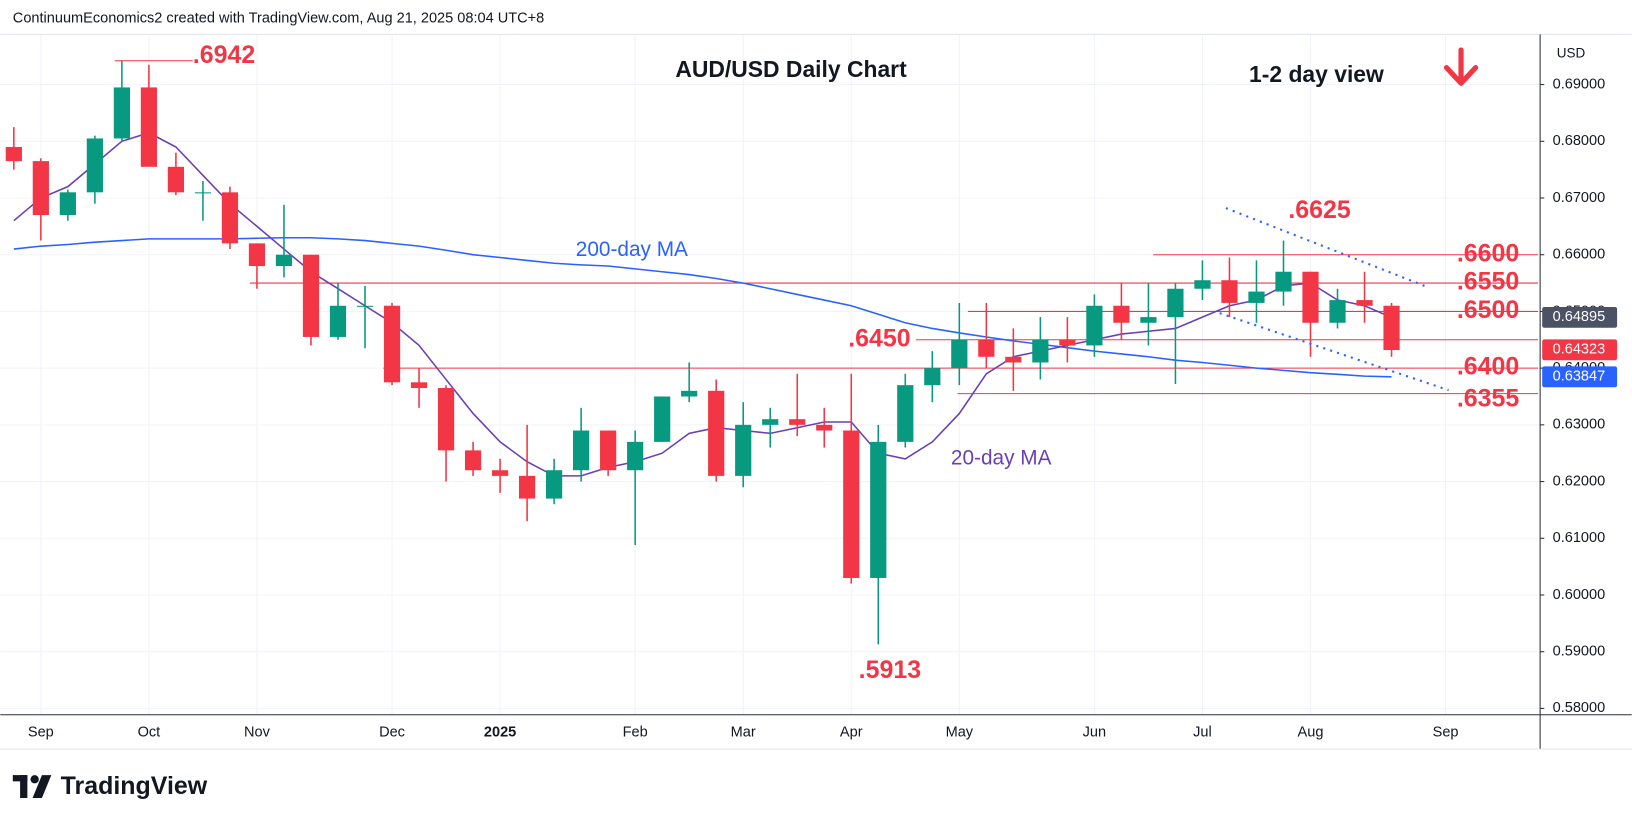 The image size is (1632, 824). What do you see at coordinates (1316, 74) in the screenshot?
I see `view-note: 1-2 day view` at bounding box center [1316, 74].